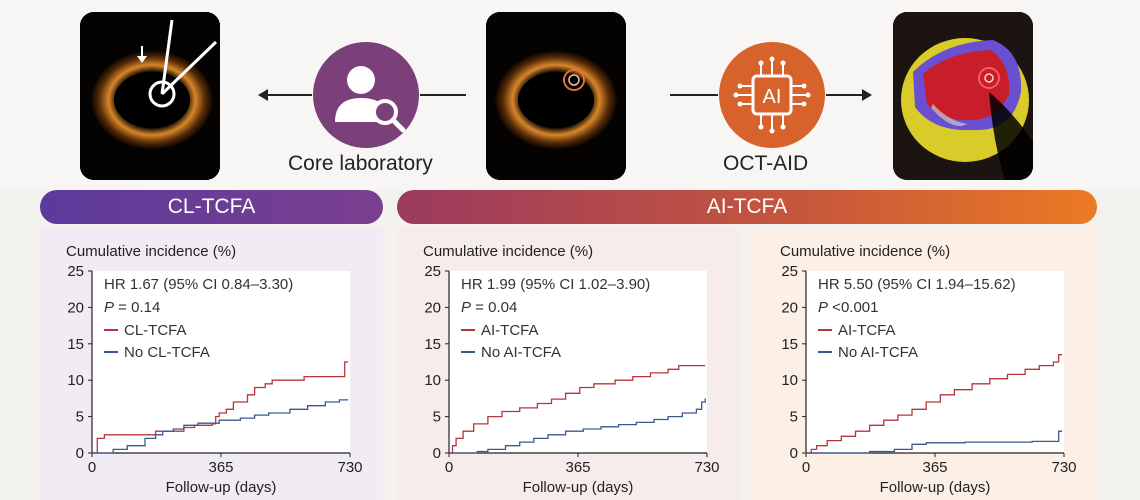 Image resolution: width=1140 pixels, height=500 pixels. Describe the element at coordinates (360, 163) in the screenshot. I see `core-lab-label: Core laboratory` at that location.